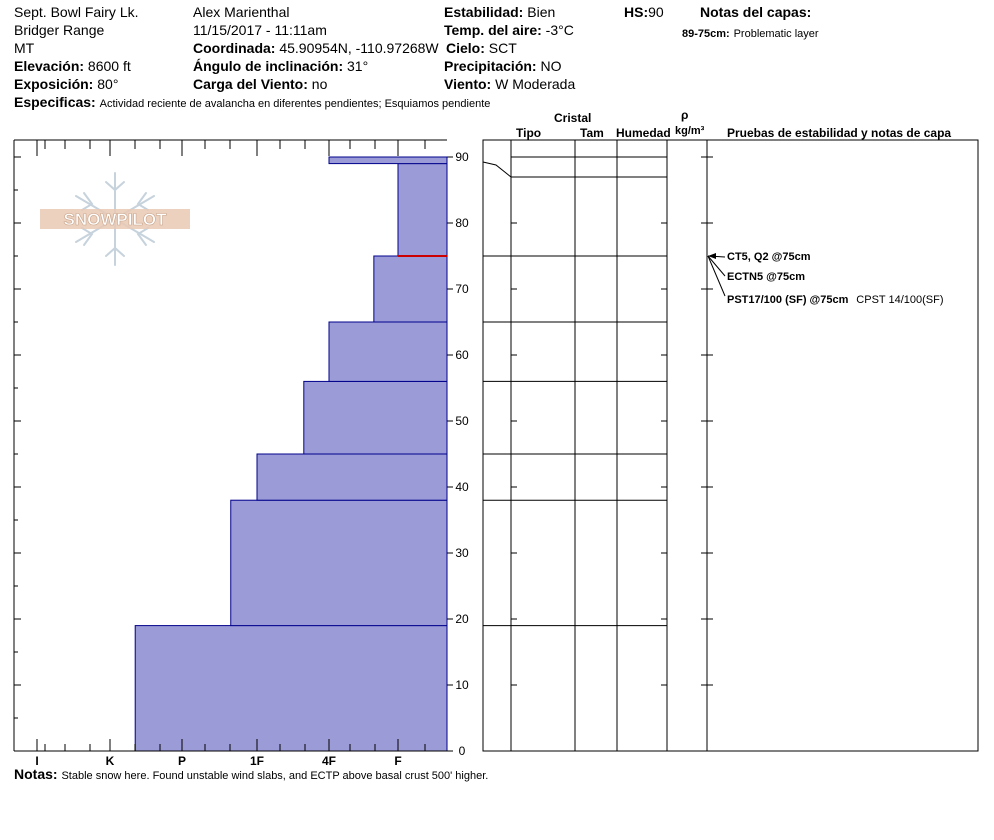 This screenshot has width=994, height=840. I want to click on layer-notes-title: Notas del capas:, so click(756, 12).